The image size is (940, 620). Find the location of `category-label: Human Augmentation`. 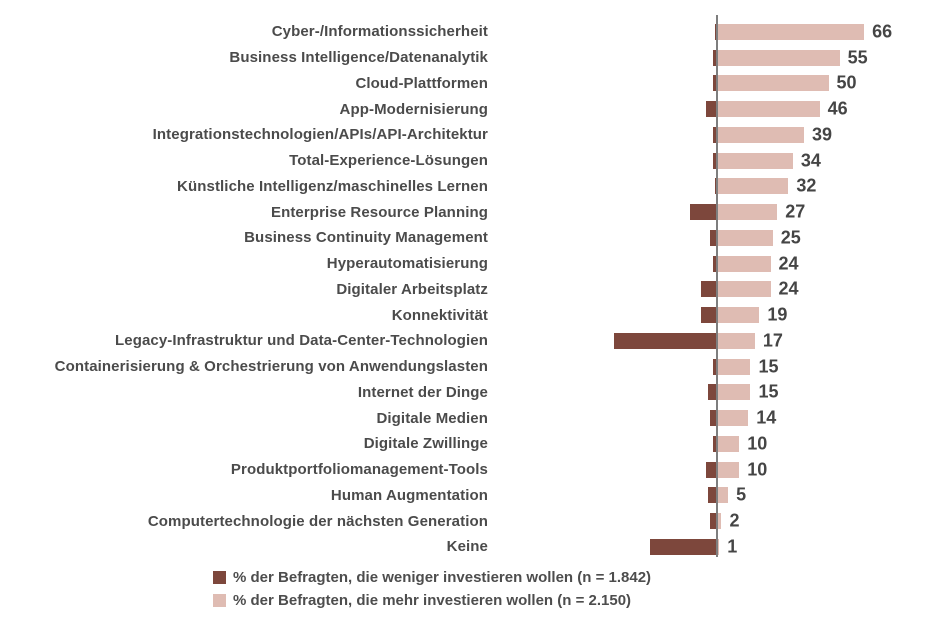

category-label: Human Augmentation is located at coordinates (409, 495).